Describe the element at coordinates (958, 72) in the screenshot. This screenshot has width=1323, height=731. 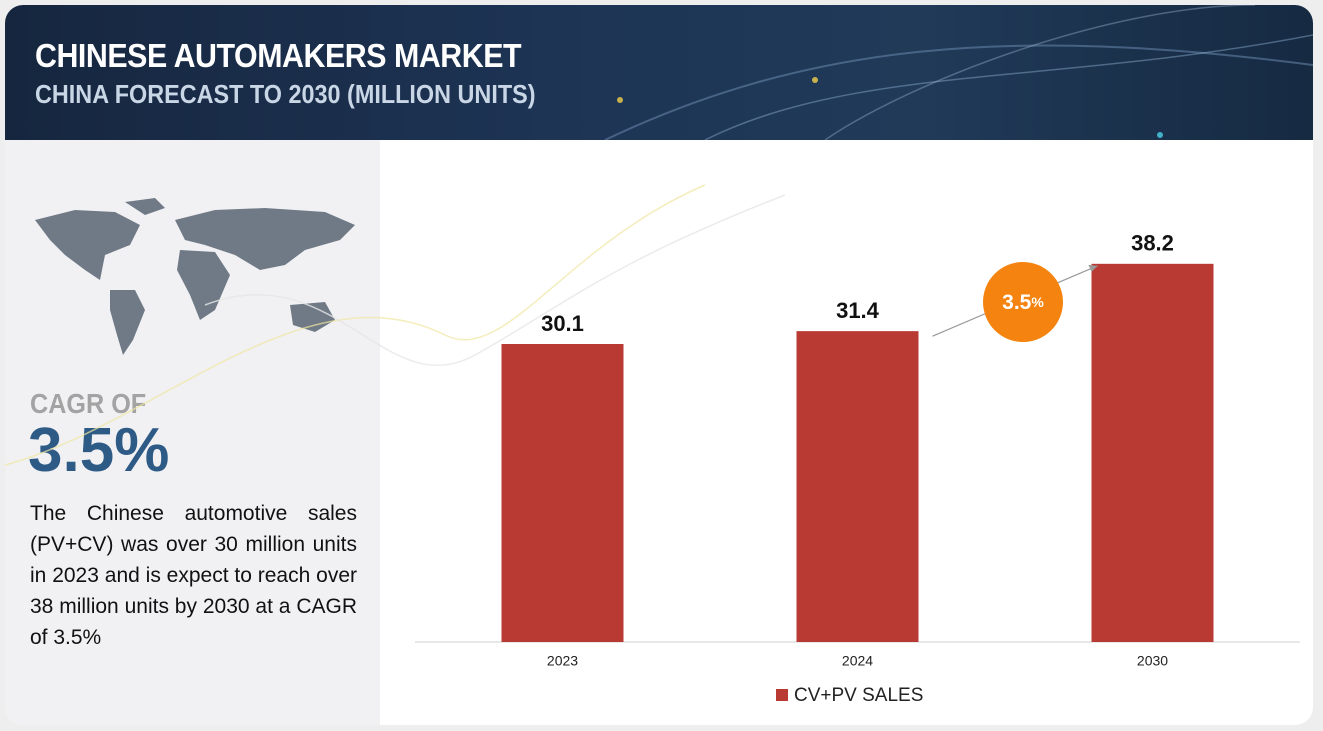
I see `header-decoration` at that location.